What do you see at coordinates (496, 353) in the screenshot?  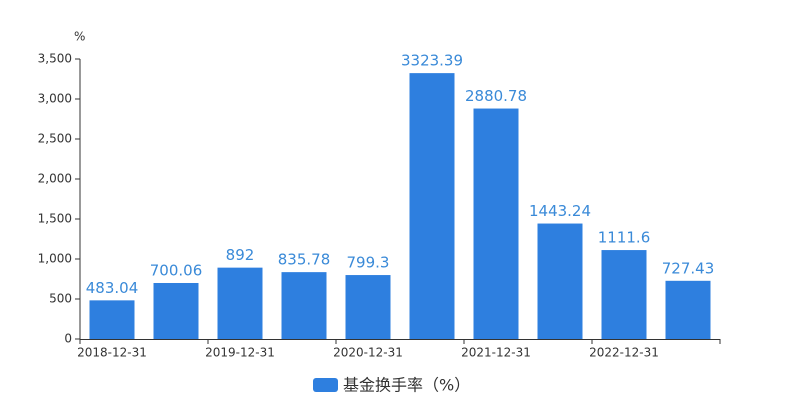 I see `x-tick-label: 2021-12-31` at bounding box center [496, 353].